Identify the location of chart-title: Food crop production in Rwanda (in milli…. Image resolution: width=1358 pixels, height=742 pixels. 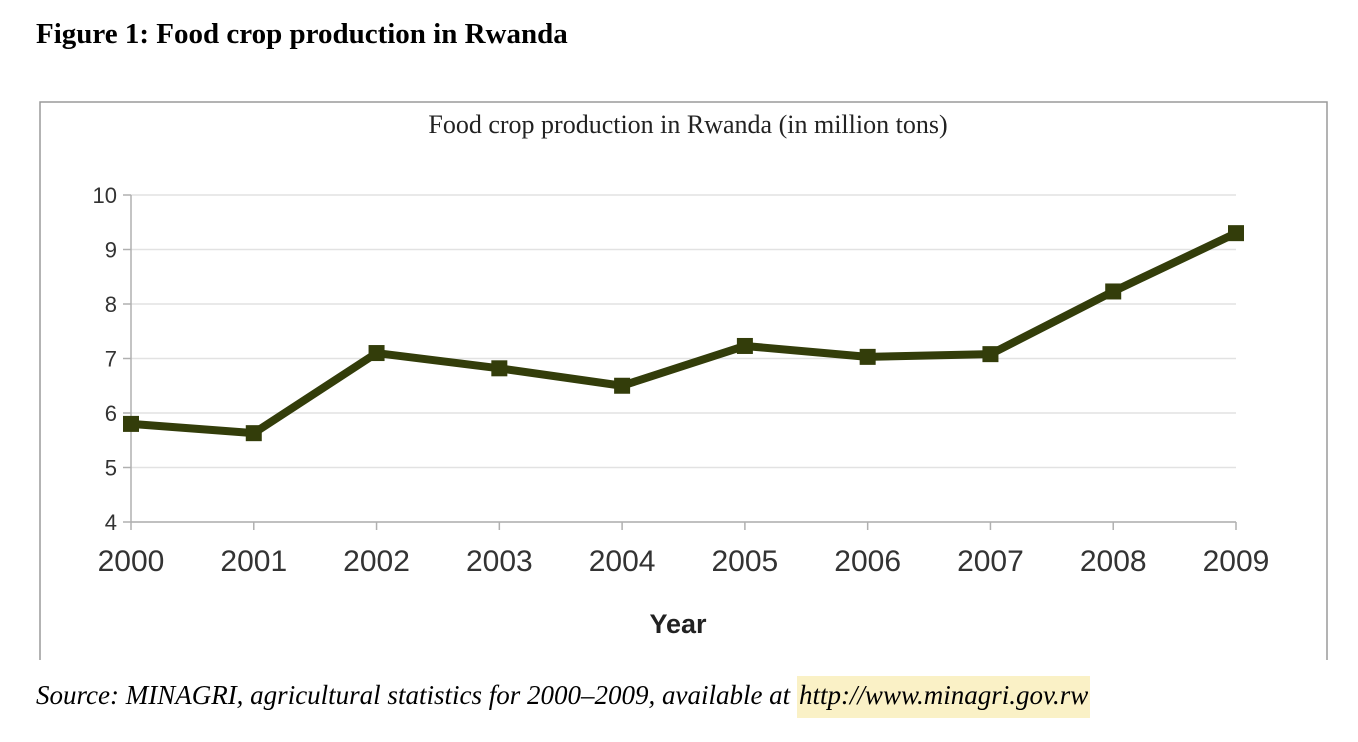
(687, 124).